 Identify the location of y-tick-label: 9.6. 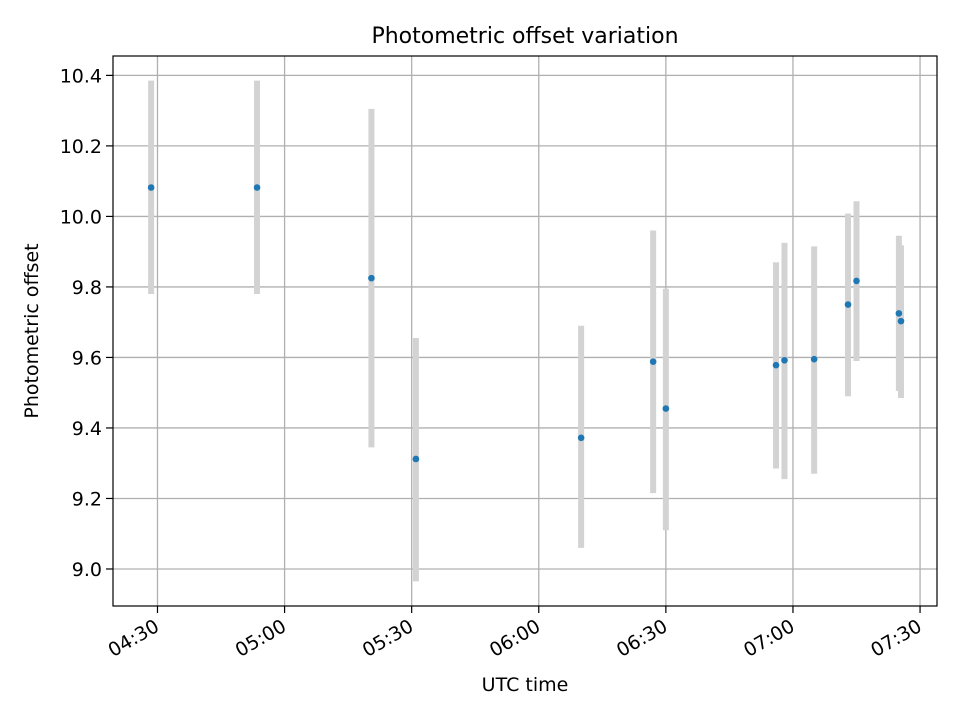
(87, 358).